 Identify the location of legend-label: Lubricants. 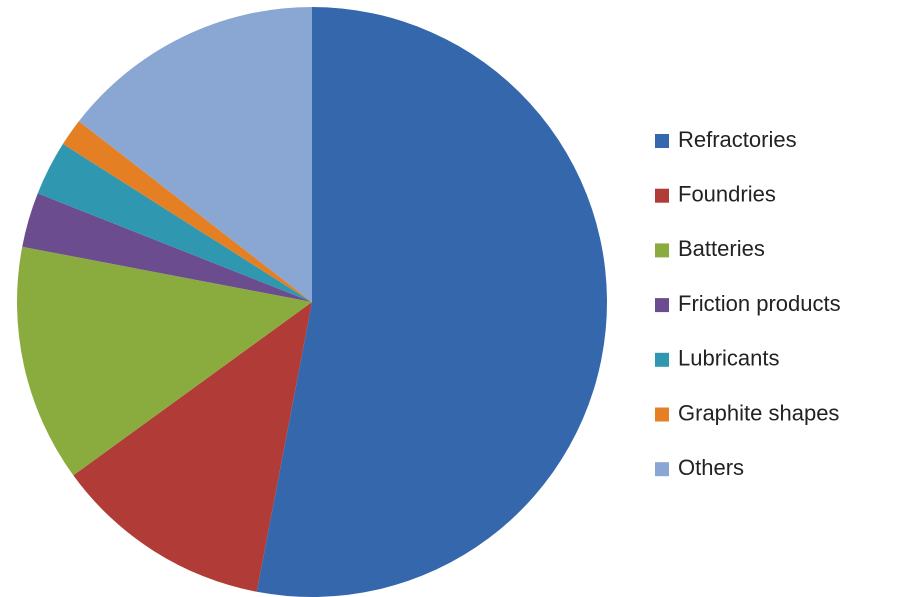
(729, 358).